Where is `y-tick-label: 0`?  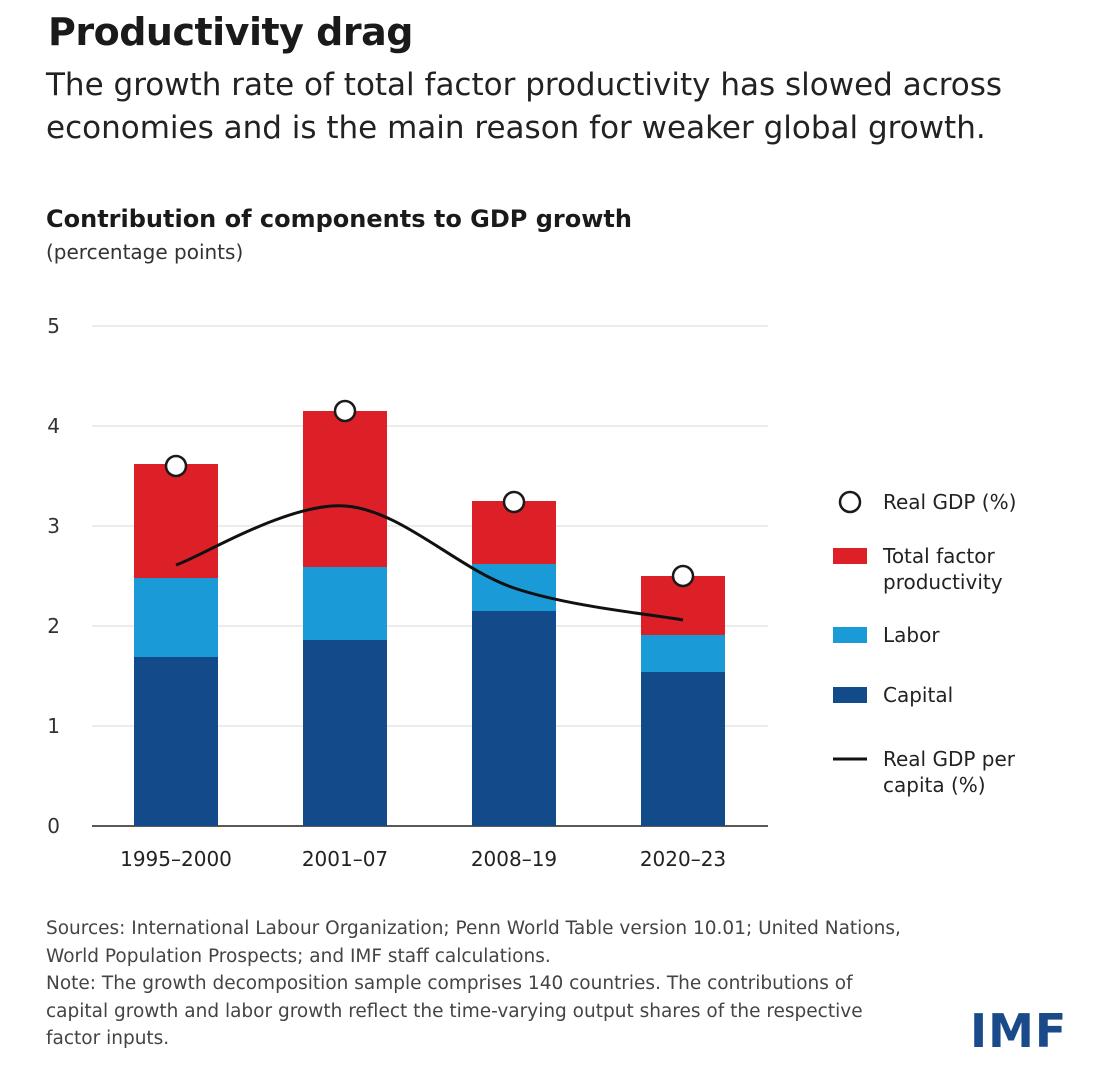
y-tick-label: 0 is located at coordinates (53, 826).